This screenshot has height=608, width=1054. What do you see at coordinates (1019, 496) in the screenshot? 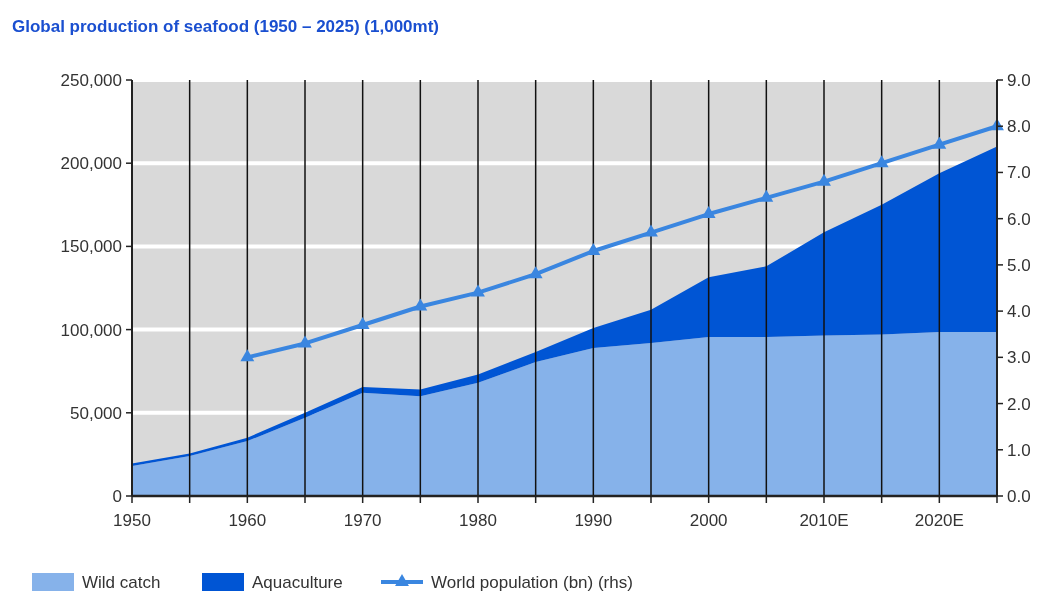
I see `y2-tick-label: 0.0` at bounding box center [1019, 496].